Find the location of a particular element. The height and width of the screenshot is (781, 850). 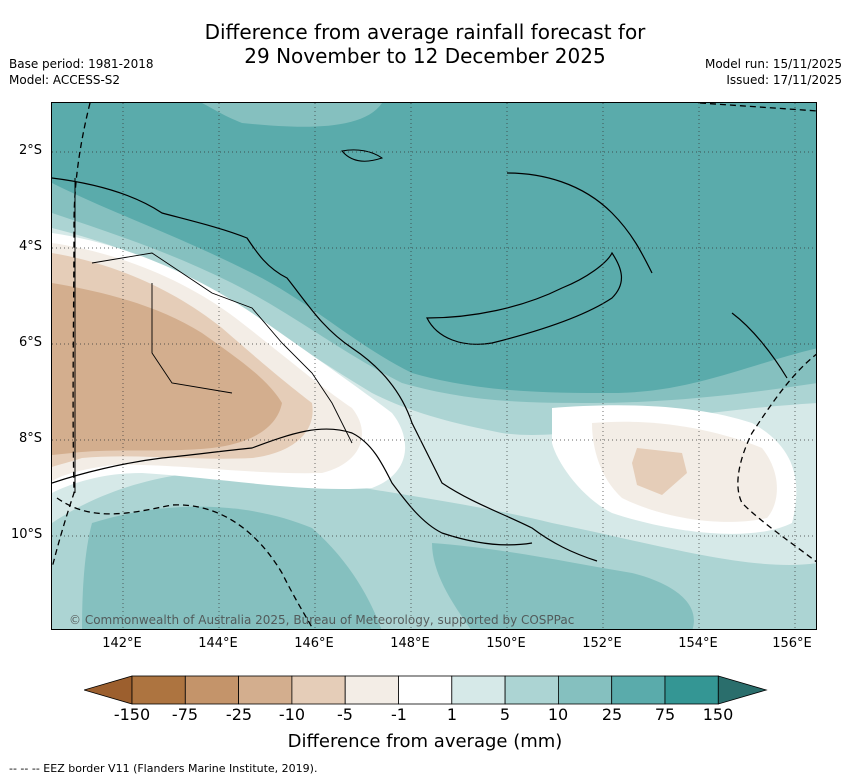

colorbar is located at coordinates (426, 690).